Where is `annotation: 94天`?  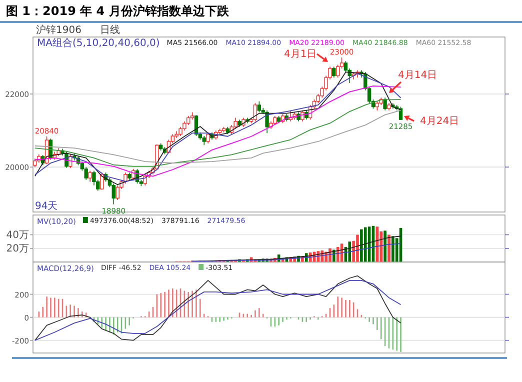 annotation: 94天 is located at coordinates (46, 206).